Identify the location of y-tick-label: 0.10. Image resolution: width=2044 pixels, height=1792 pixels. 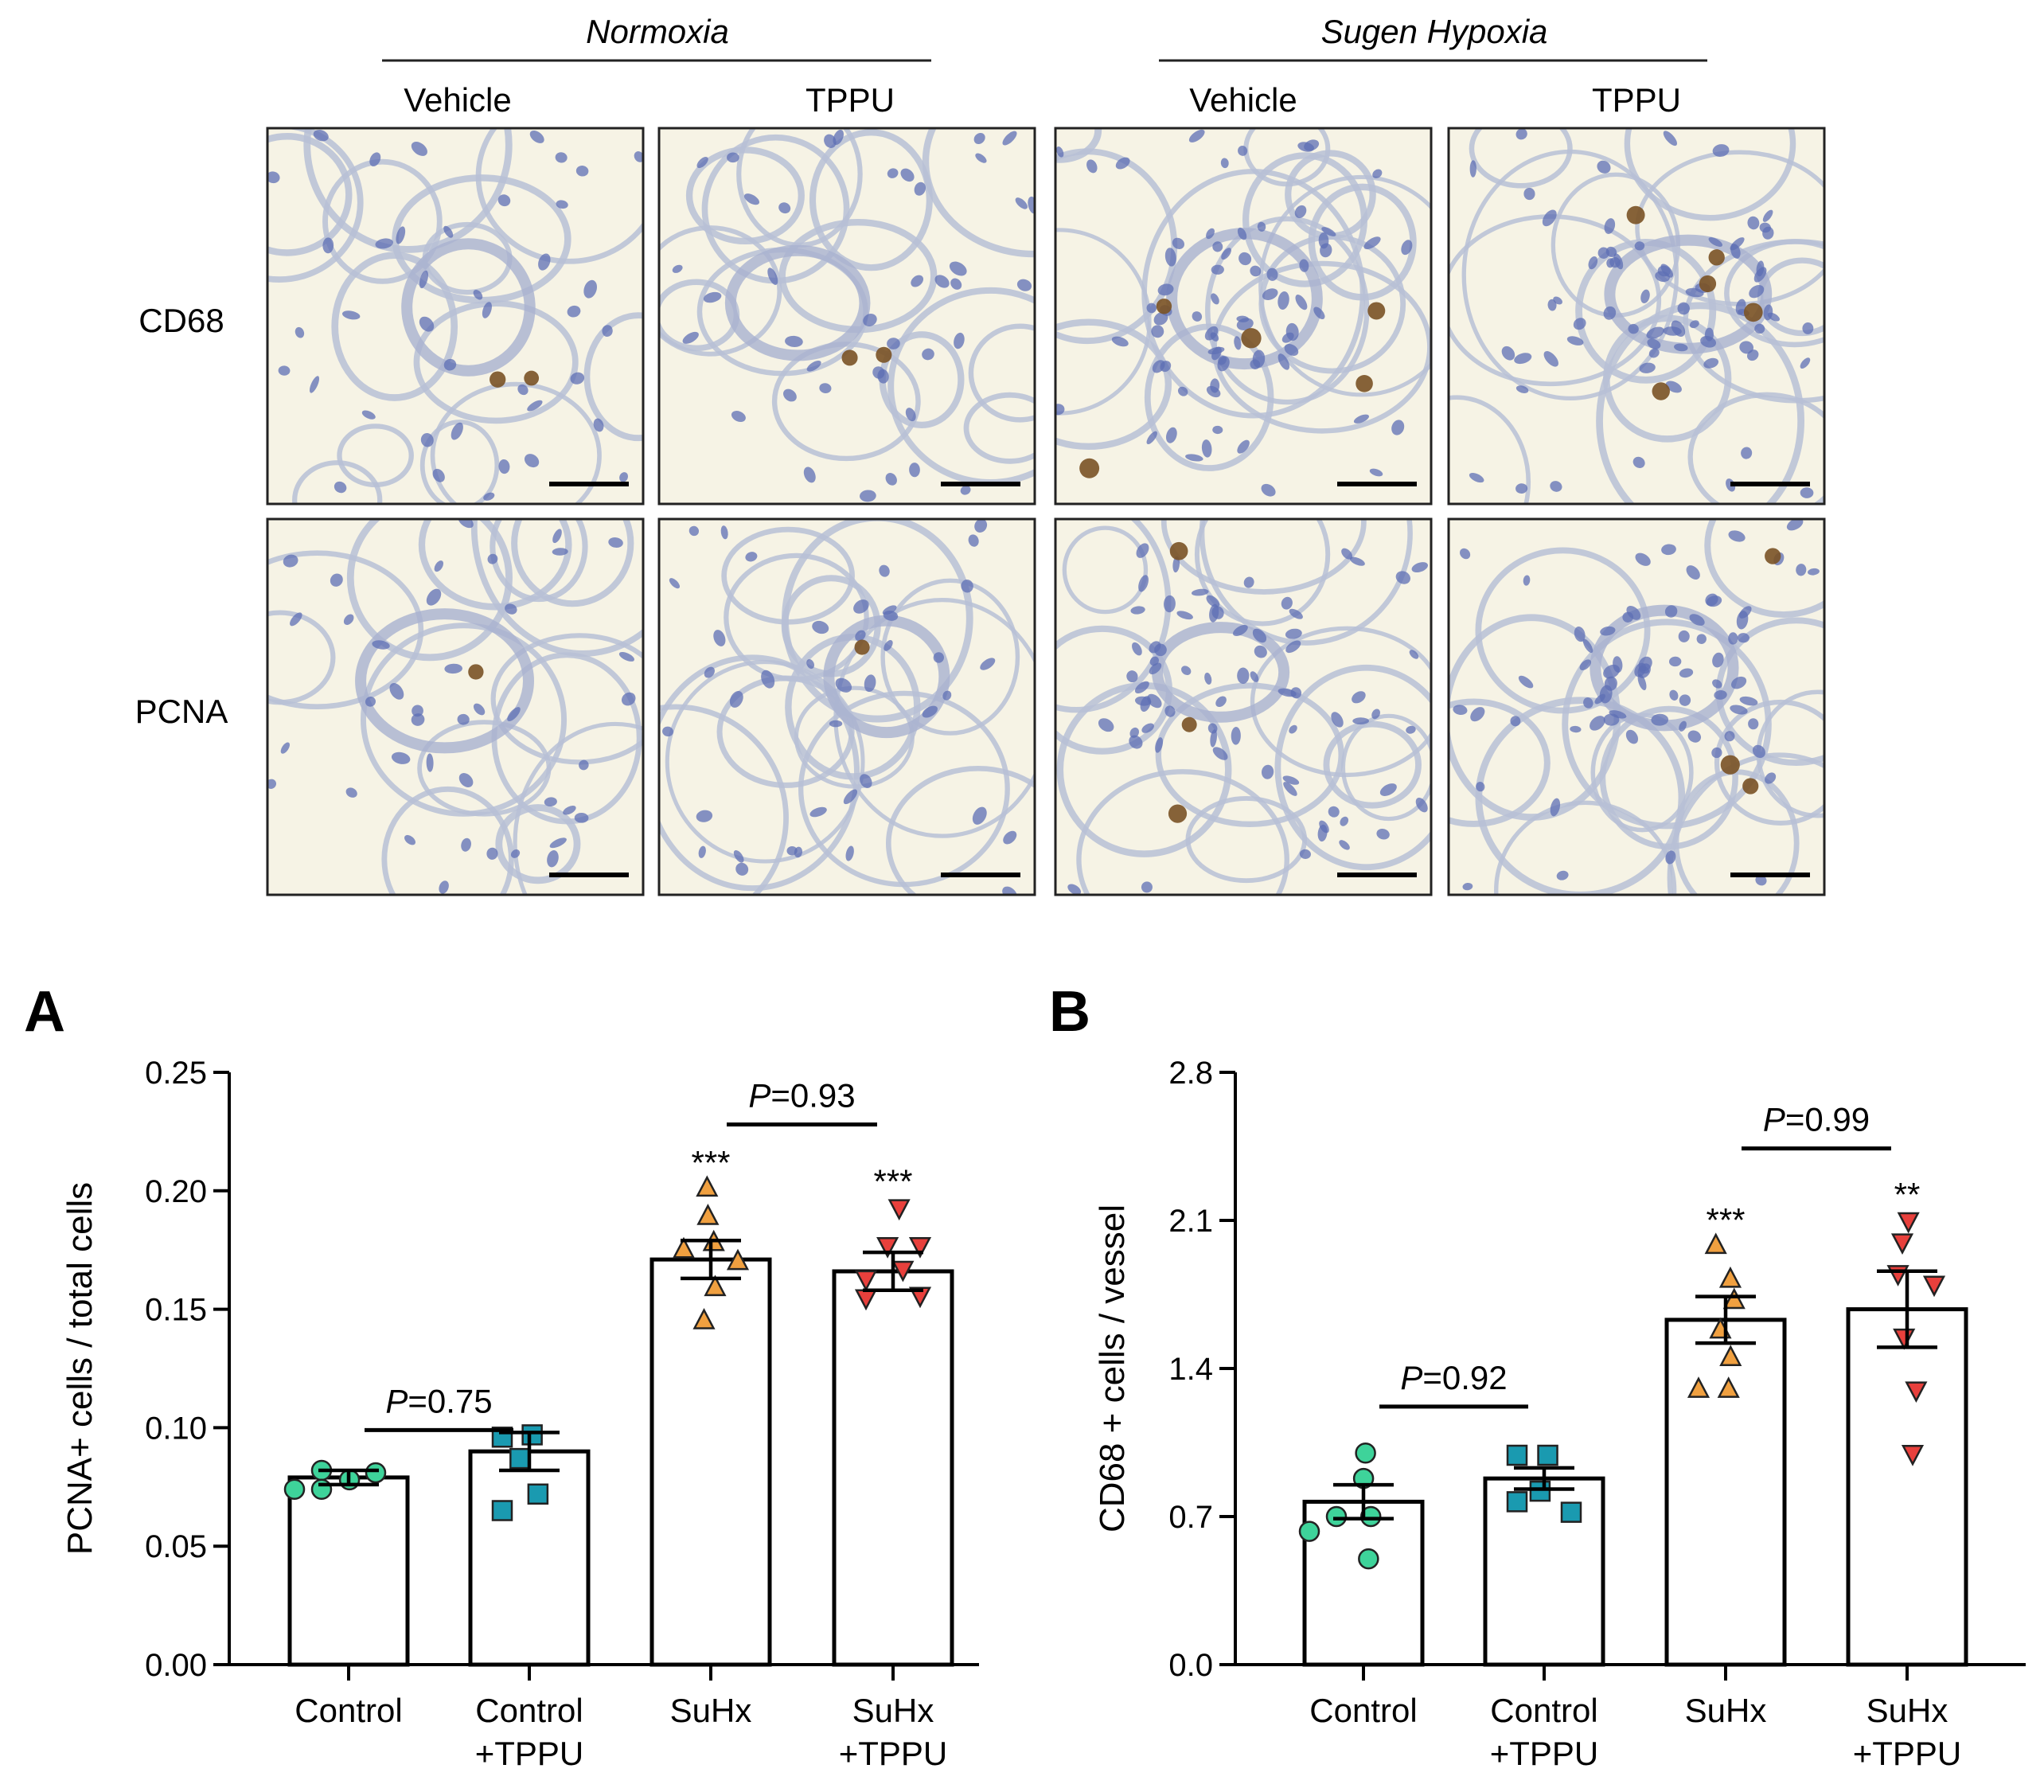
(176, 1428).